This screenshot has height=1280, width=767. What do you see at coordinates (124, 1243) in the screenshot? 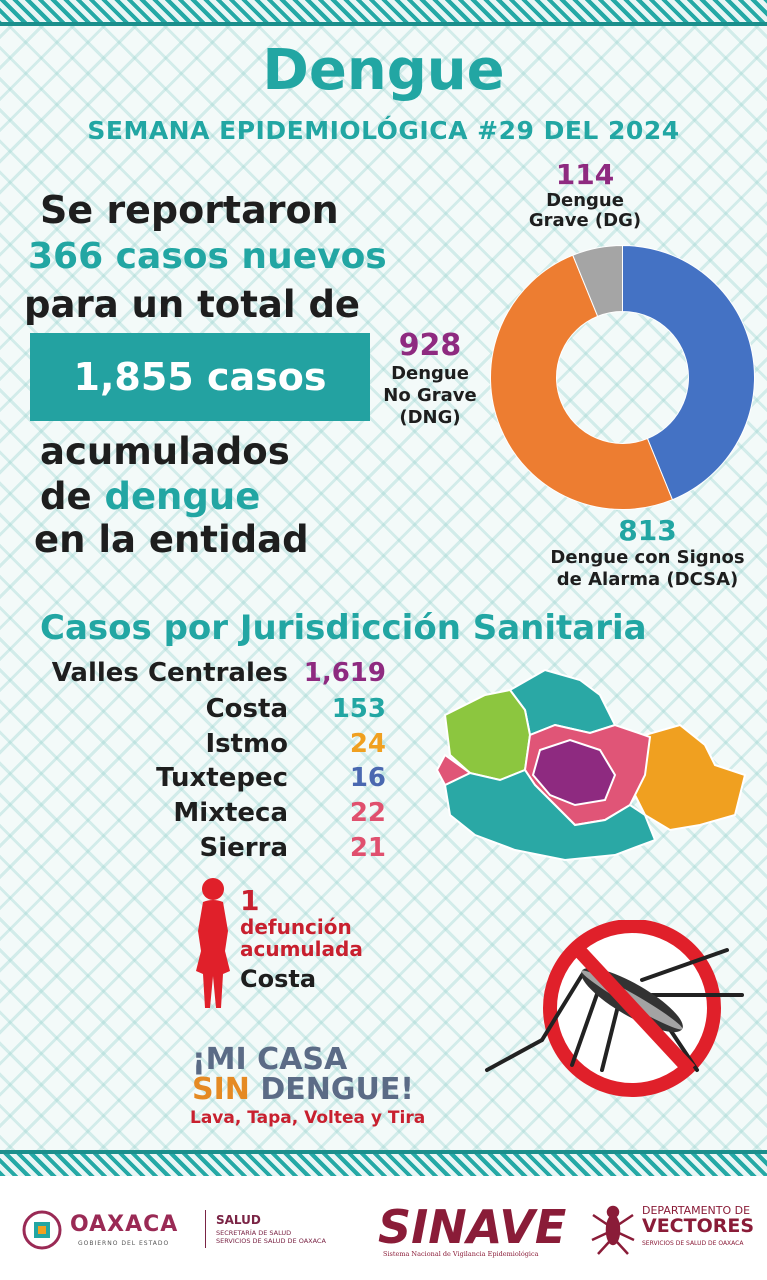
I see `footer-oaxaca-sub: GOBIERNO DEL ESTADO` at bounding box center [124, 1243].